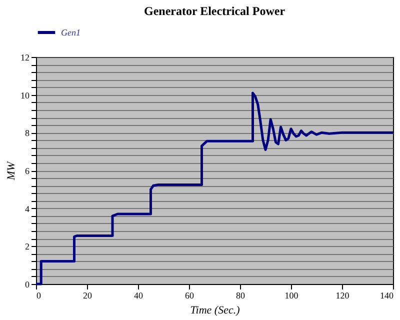 The height and width of the screenshot is (320, 400). What do you see at coordinates (12, 171) in the screenshot?
I see `y-axis-title: MW` at bounding box center [12, 171].